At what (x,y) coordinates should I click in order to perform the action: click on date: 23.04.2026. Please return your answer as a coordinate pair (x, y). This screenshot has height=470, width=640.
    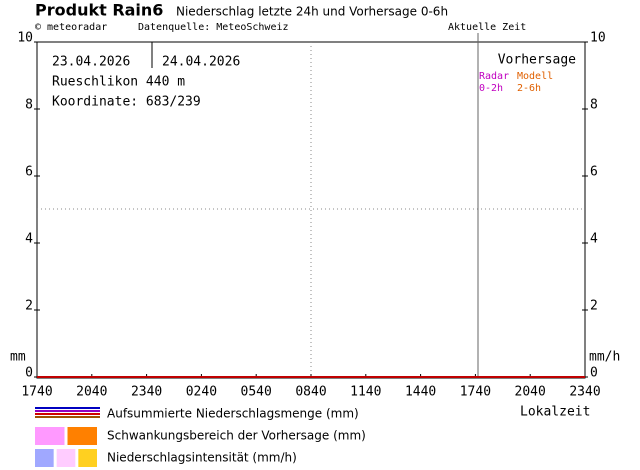
    Looking at the image, I should click on (91, 62).